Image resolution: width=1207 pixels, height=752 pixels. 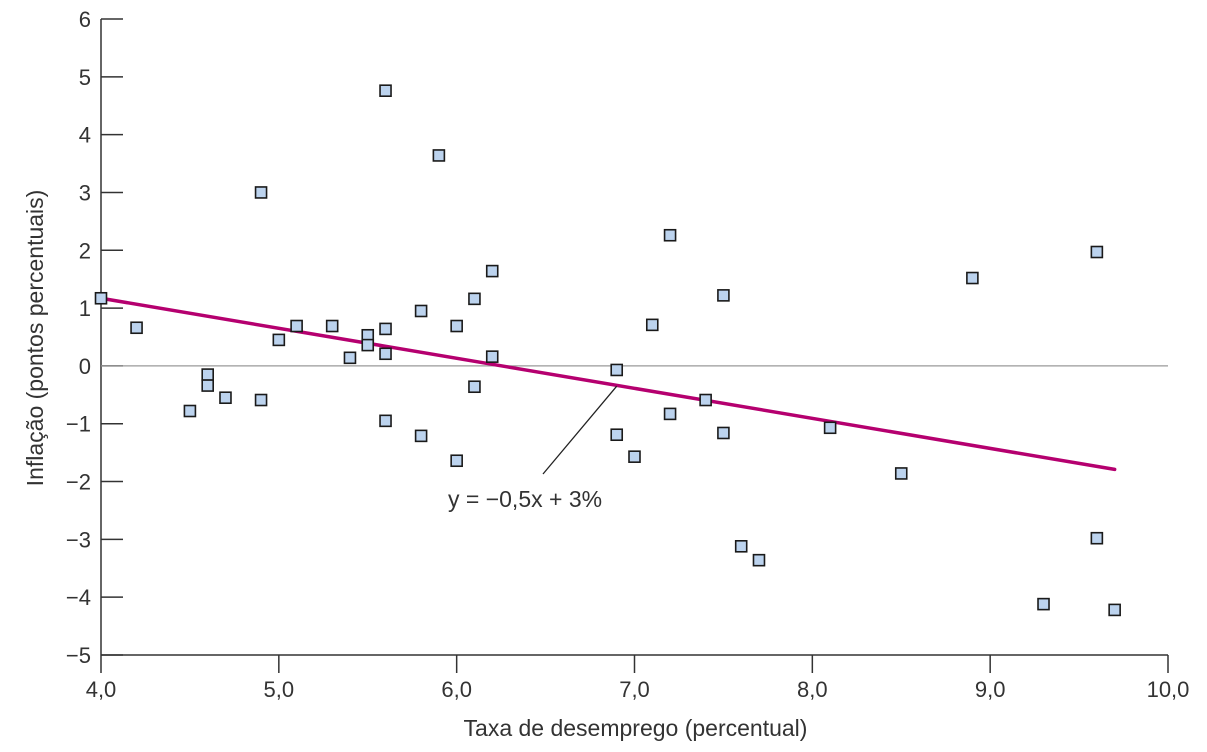 I want to click on y-tick-label: 5, so click(x=85, y=77).